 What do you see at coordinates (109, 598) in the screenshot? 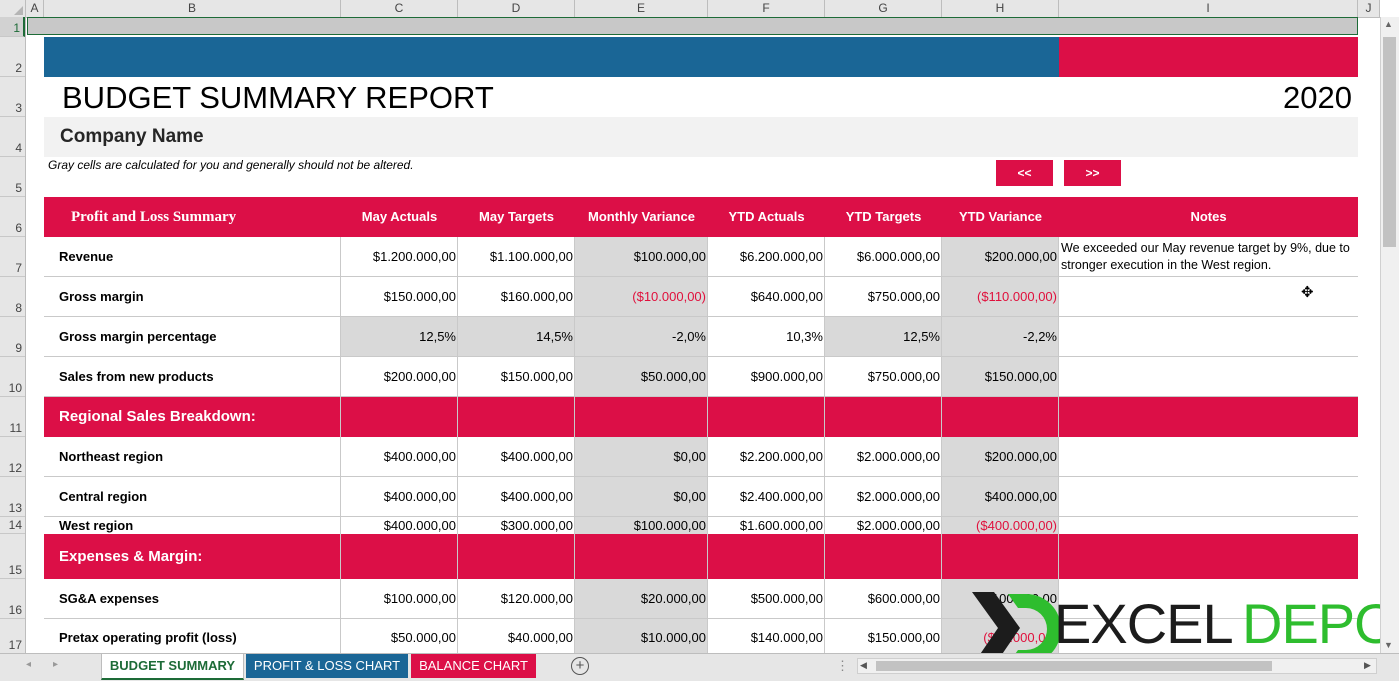
I see `row-label-sga: SG&A expenses` at bounding box center [109, 598].